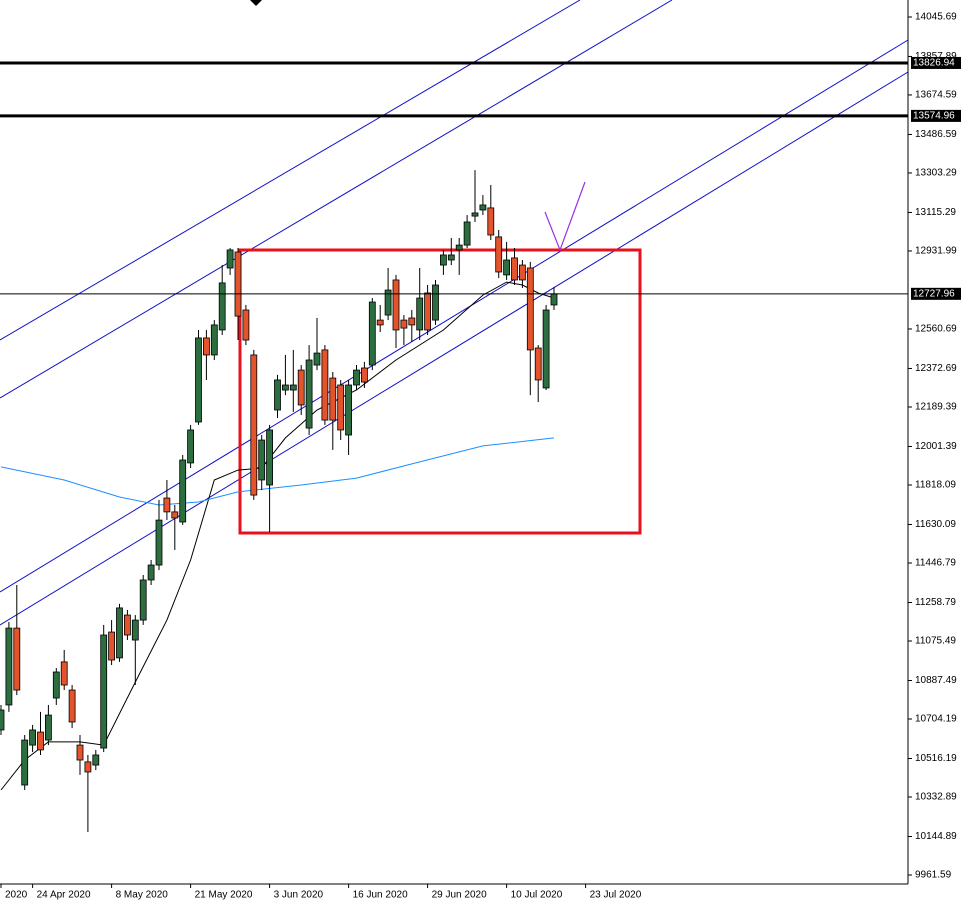 This screenshot has width=962, height=908. Describe the element at coordinates (936, 407) in the screenshot. I see `y-tick-label: 12189.39` at that location.